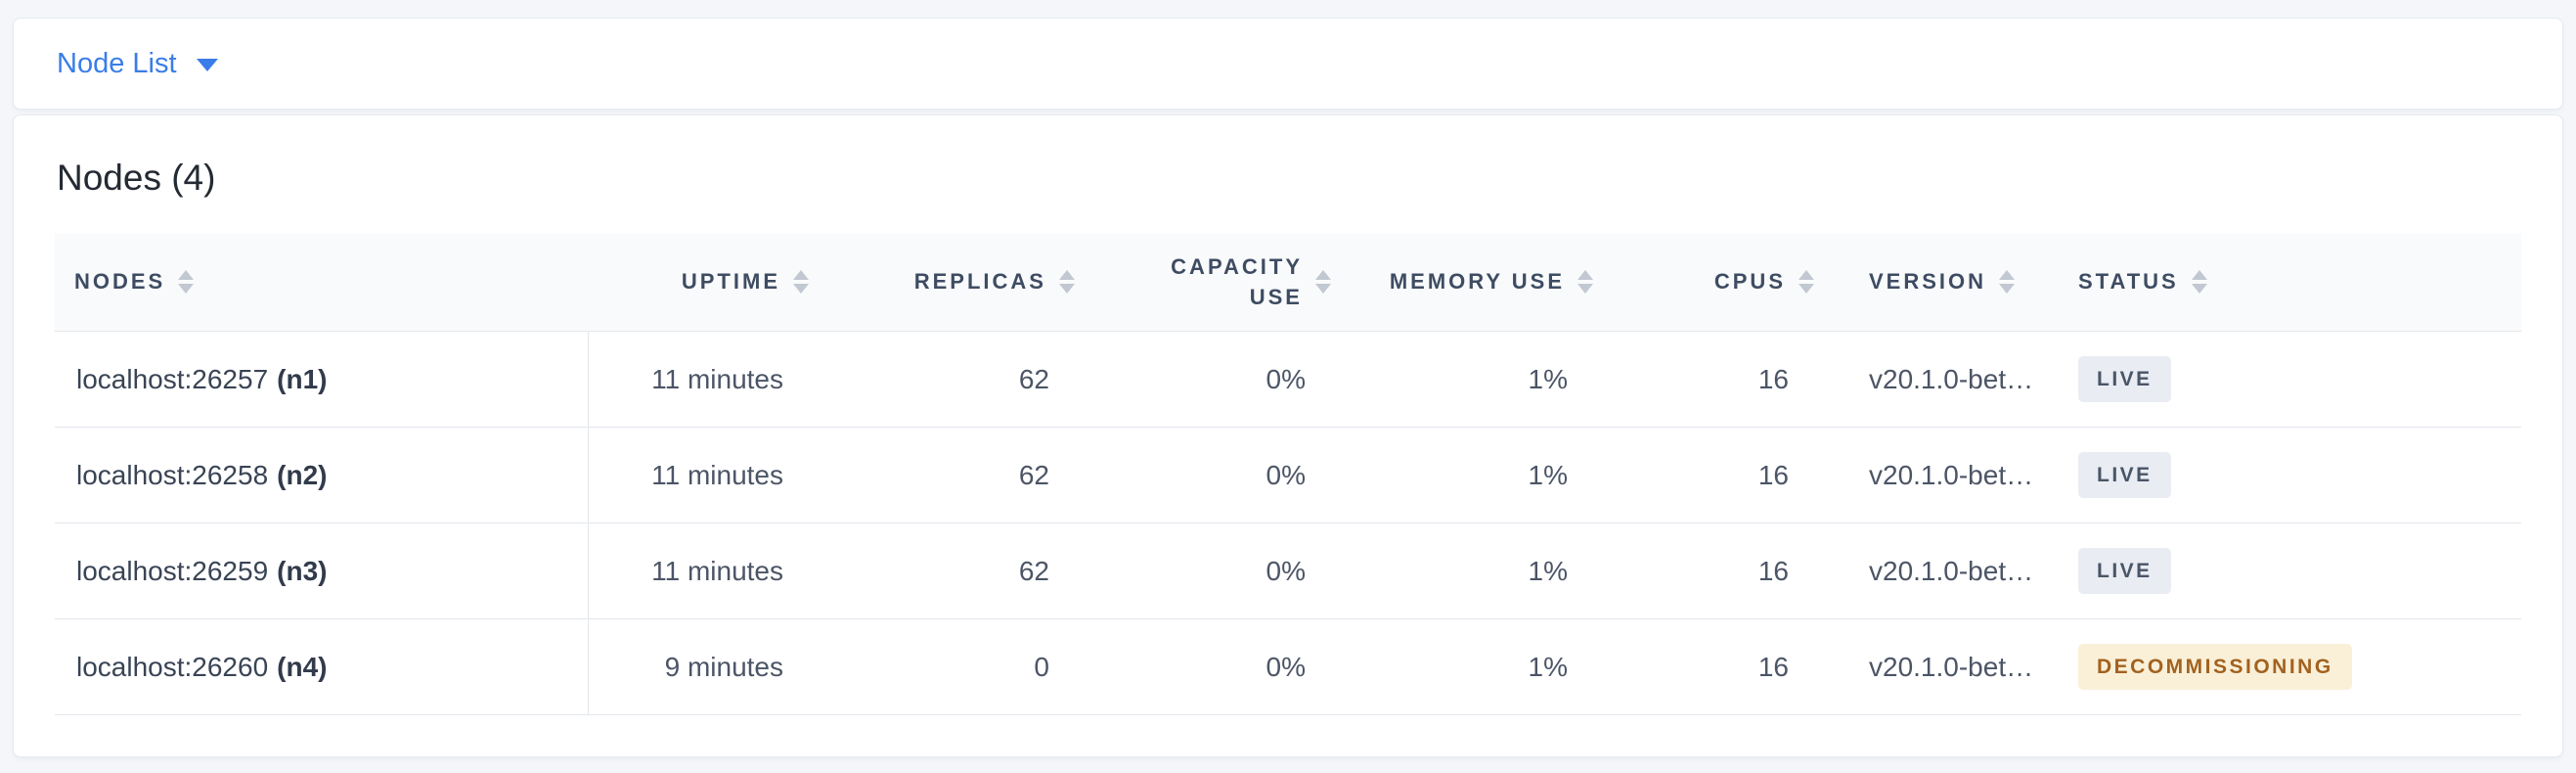  What do you see at coordinates (2128, 282) in the screenshot?
I see `column-label-status: STATUS` at bounding box center [2128, 282].